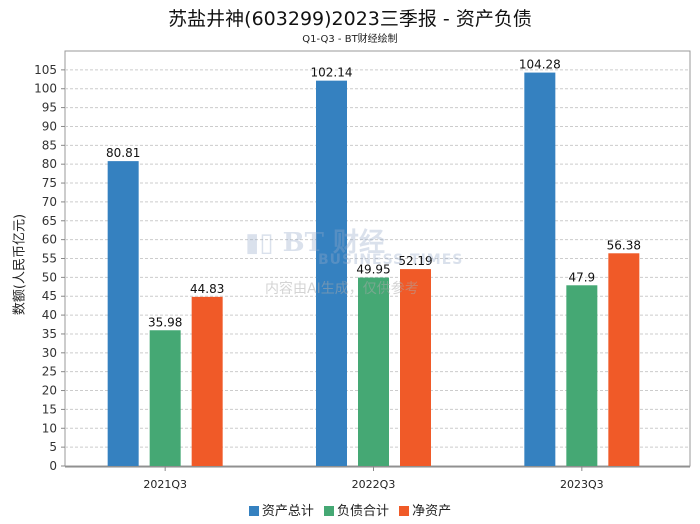 The height and width of the screenshot is (524, 700). Describe the element at coordinates (415, 261) in the screenshot. I see `data-label: 52.19` at that location.